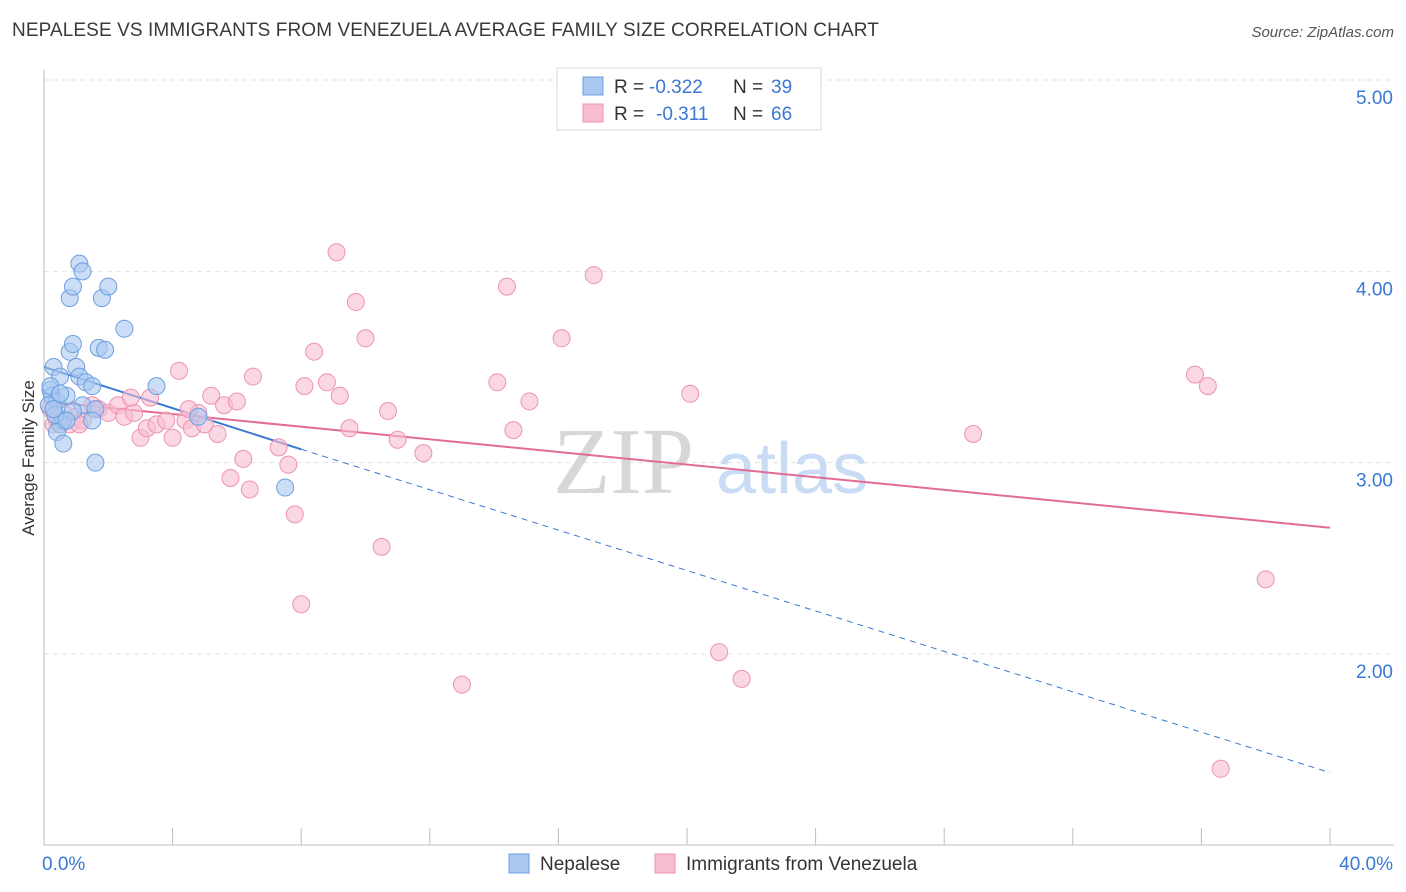  What do you see at coordinates (28, 458) in the screenshot?
I see `y-axis-label: Average Family Size` at bounding box center [28, 458].